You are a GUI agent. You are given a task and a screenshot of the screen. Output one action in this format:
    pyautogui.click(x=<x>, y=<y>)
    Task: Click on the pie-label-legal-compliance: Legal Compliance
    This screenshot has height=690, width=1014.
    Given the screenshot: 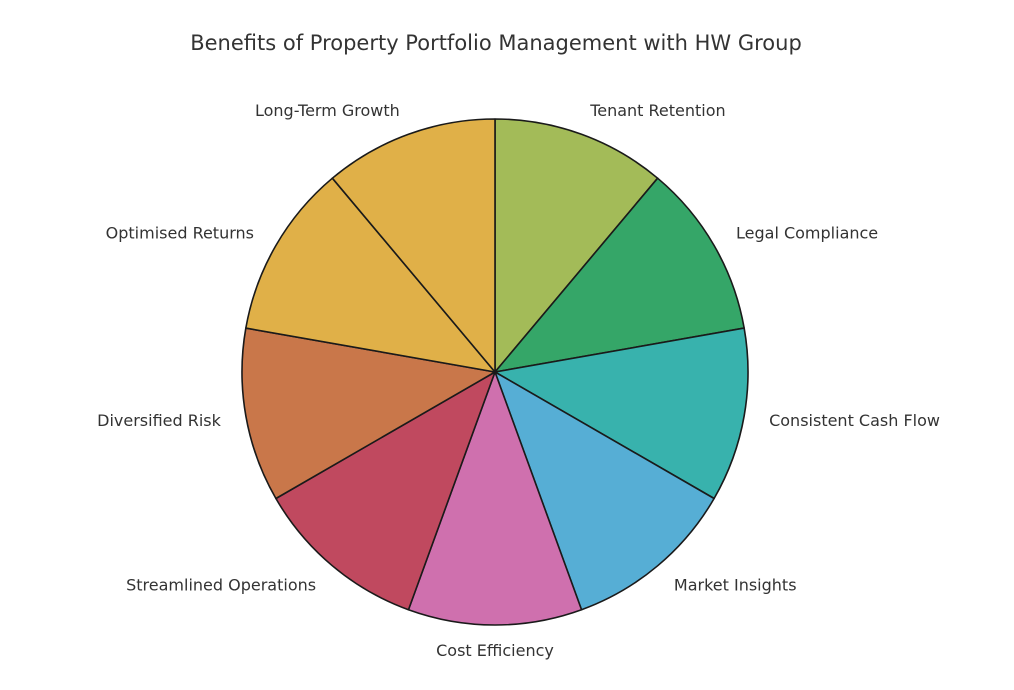 What is the action you would take?
    pyautogui.click(x=807, y=232)
    